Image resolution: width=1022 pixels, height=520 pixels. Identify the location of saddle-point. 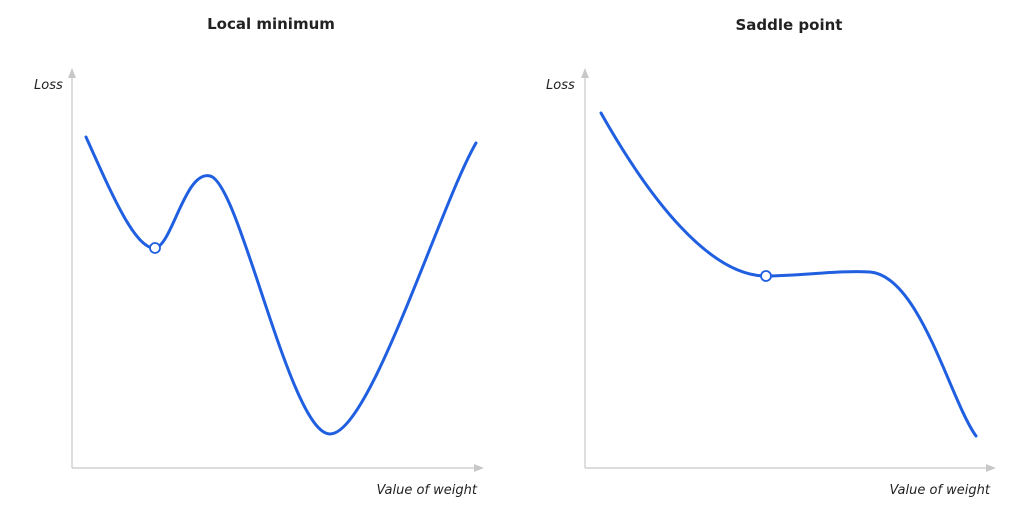
(766, 276).